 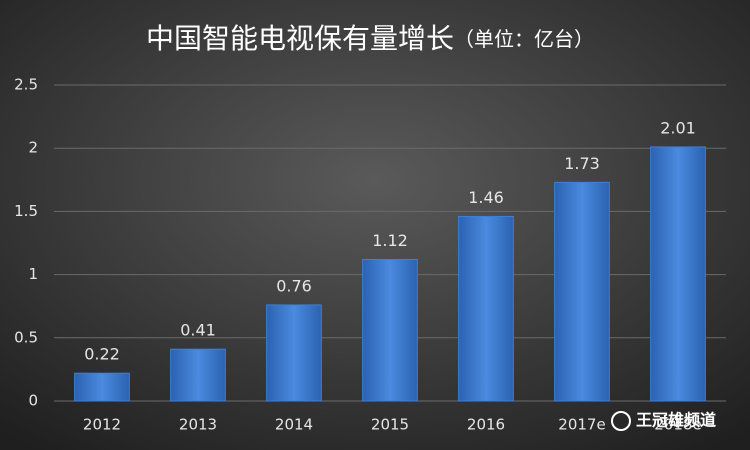 What do you see at coordinates (33, 274) in the screenshot?
I see `y-tick-label: 1` at bounding box center [33, 274].